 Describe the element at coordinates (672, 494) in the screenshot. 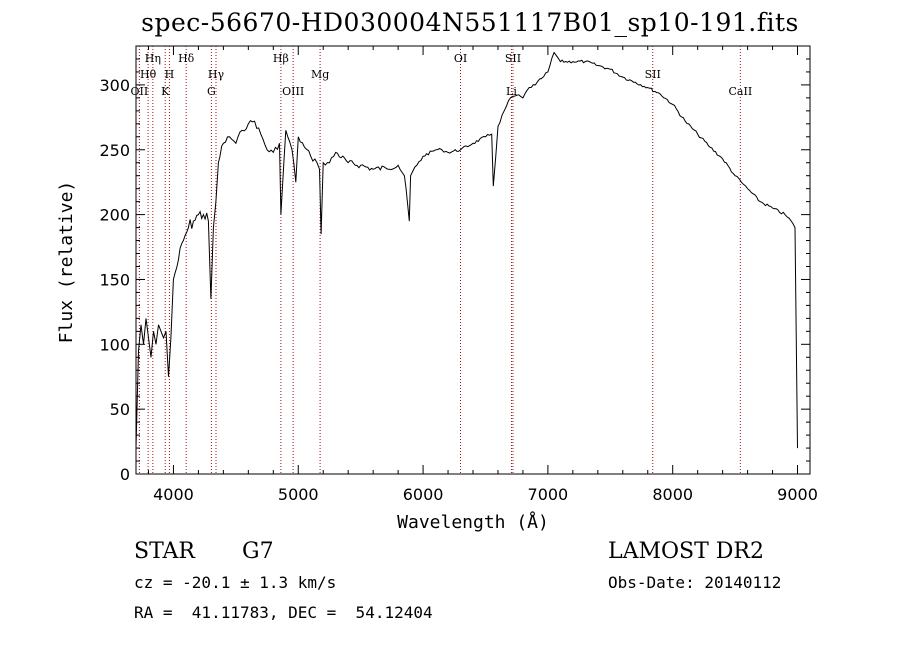

I see `x-tick-label: 8000` at that location.